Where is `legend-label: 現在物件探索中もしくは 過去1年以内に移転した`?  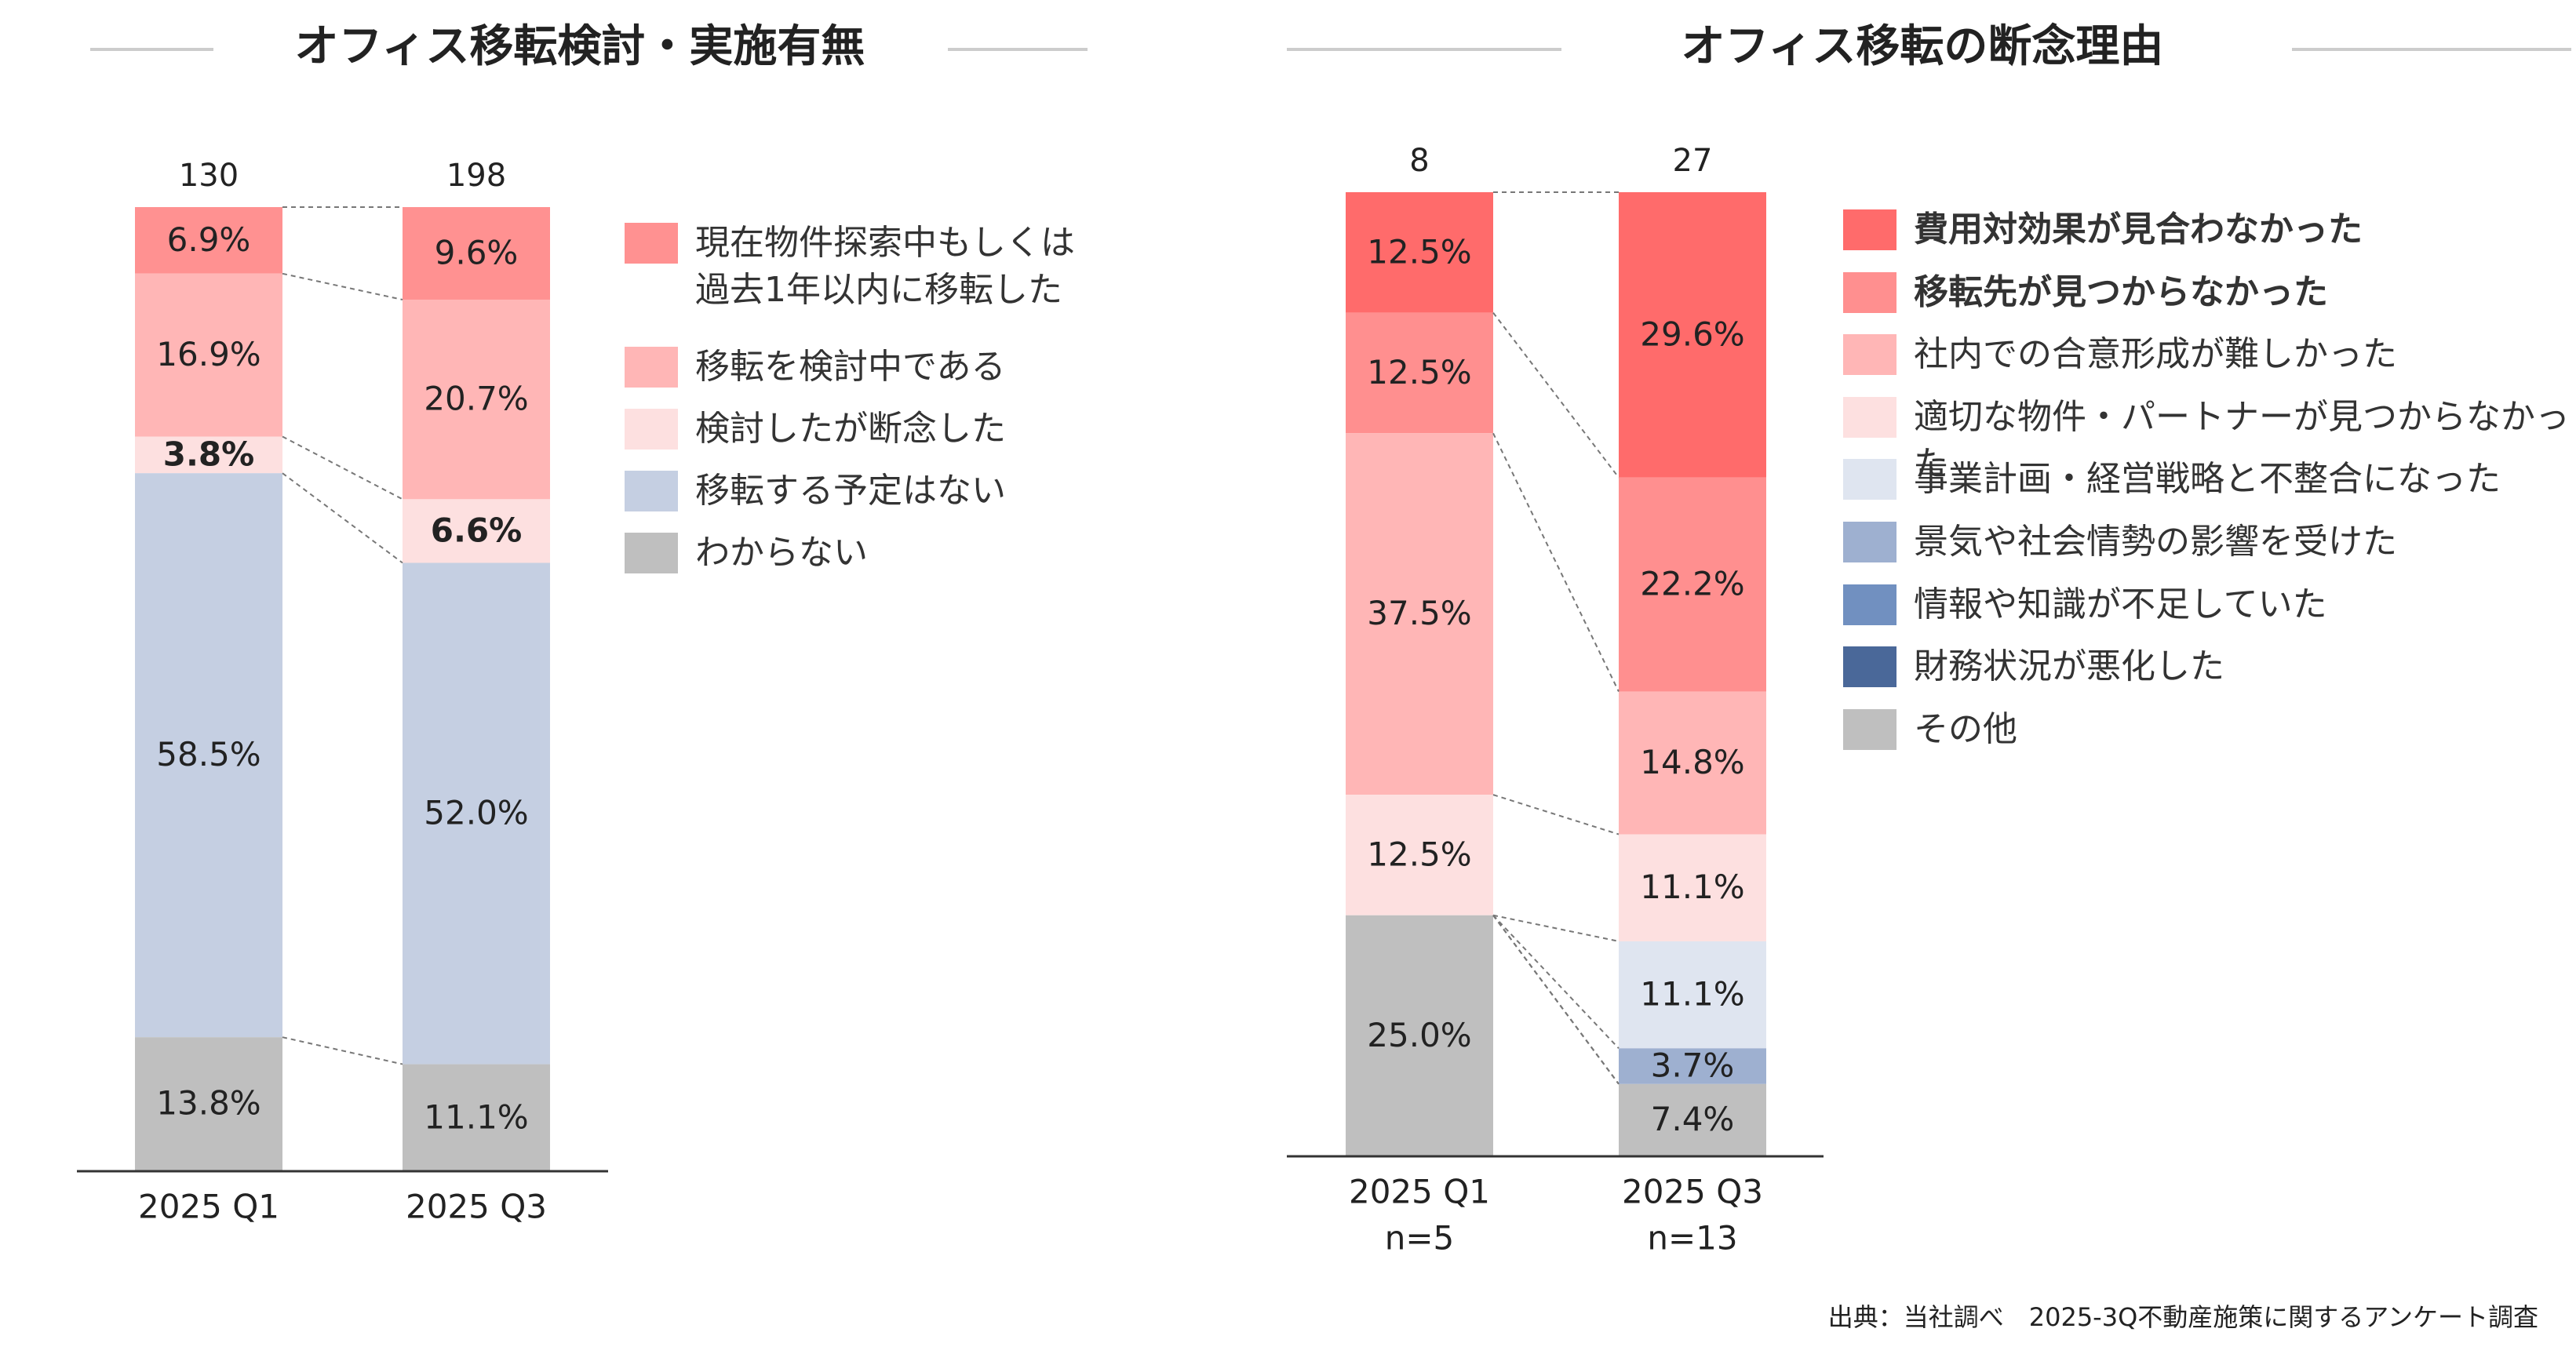
legend-label: 現在物件探索中もしくは 過去1年以内に移転した is located at coordinates (885, 266).